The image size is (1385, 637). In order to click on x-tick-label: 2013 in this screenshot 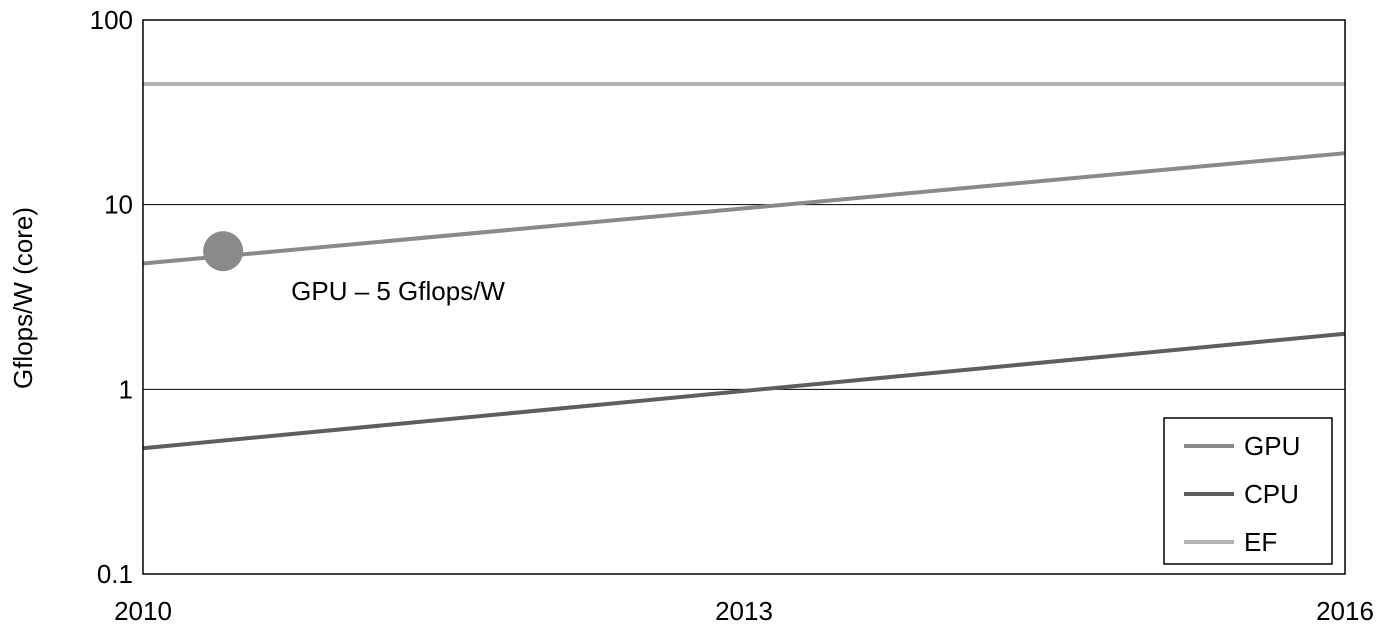, I will do `click(744, 611)`.